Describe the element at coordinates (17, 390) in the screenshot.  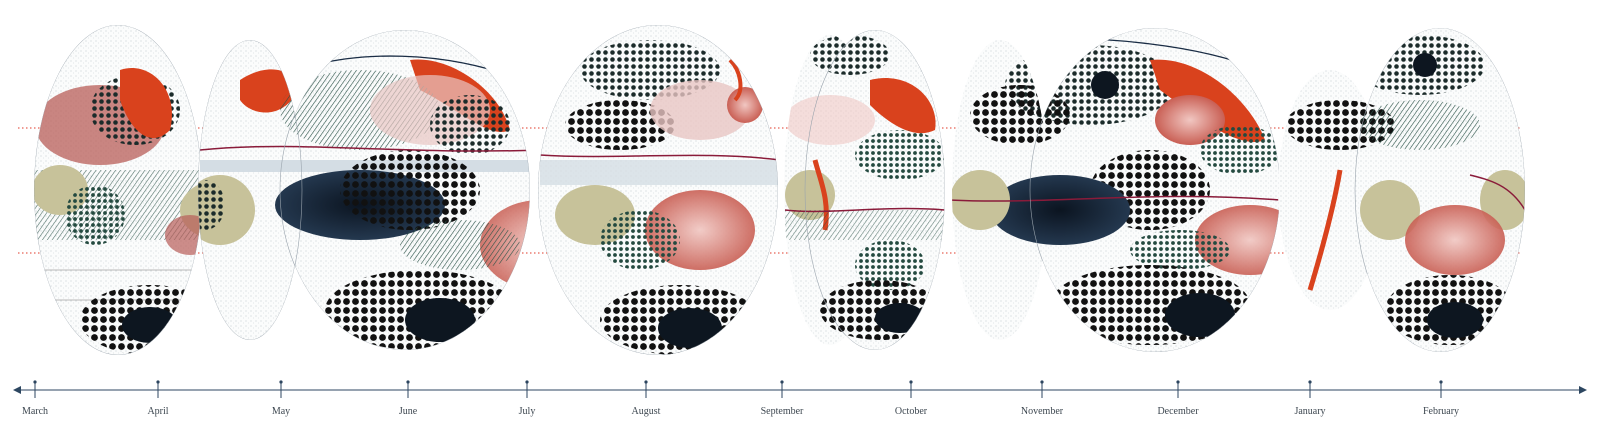
I see `arrow-left-icon` at that location.